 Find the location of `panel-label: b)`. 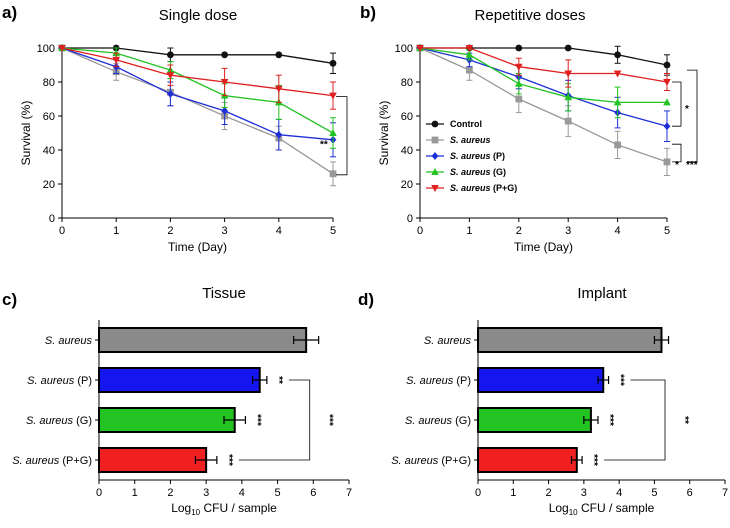

panel-label: b) is located at coordinates (368, 12).